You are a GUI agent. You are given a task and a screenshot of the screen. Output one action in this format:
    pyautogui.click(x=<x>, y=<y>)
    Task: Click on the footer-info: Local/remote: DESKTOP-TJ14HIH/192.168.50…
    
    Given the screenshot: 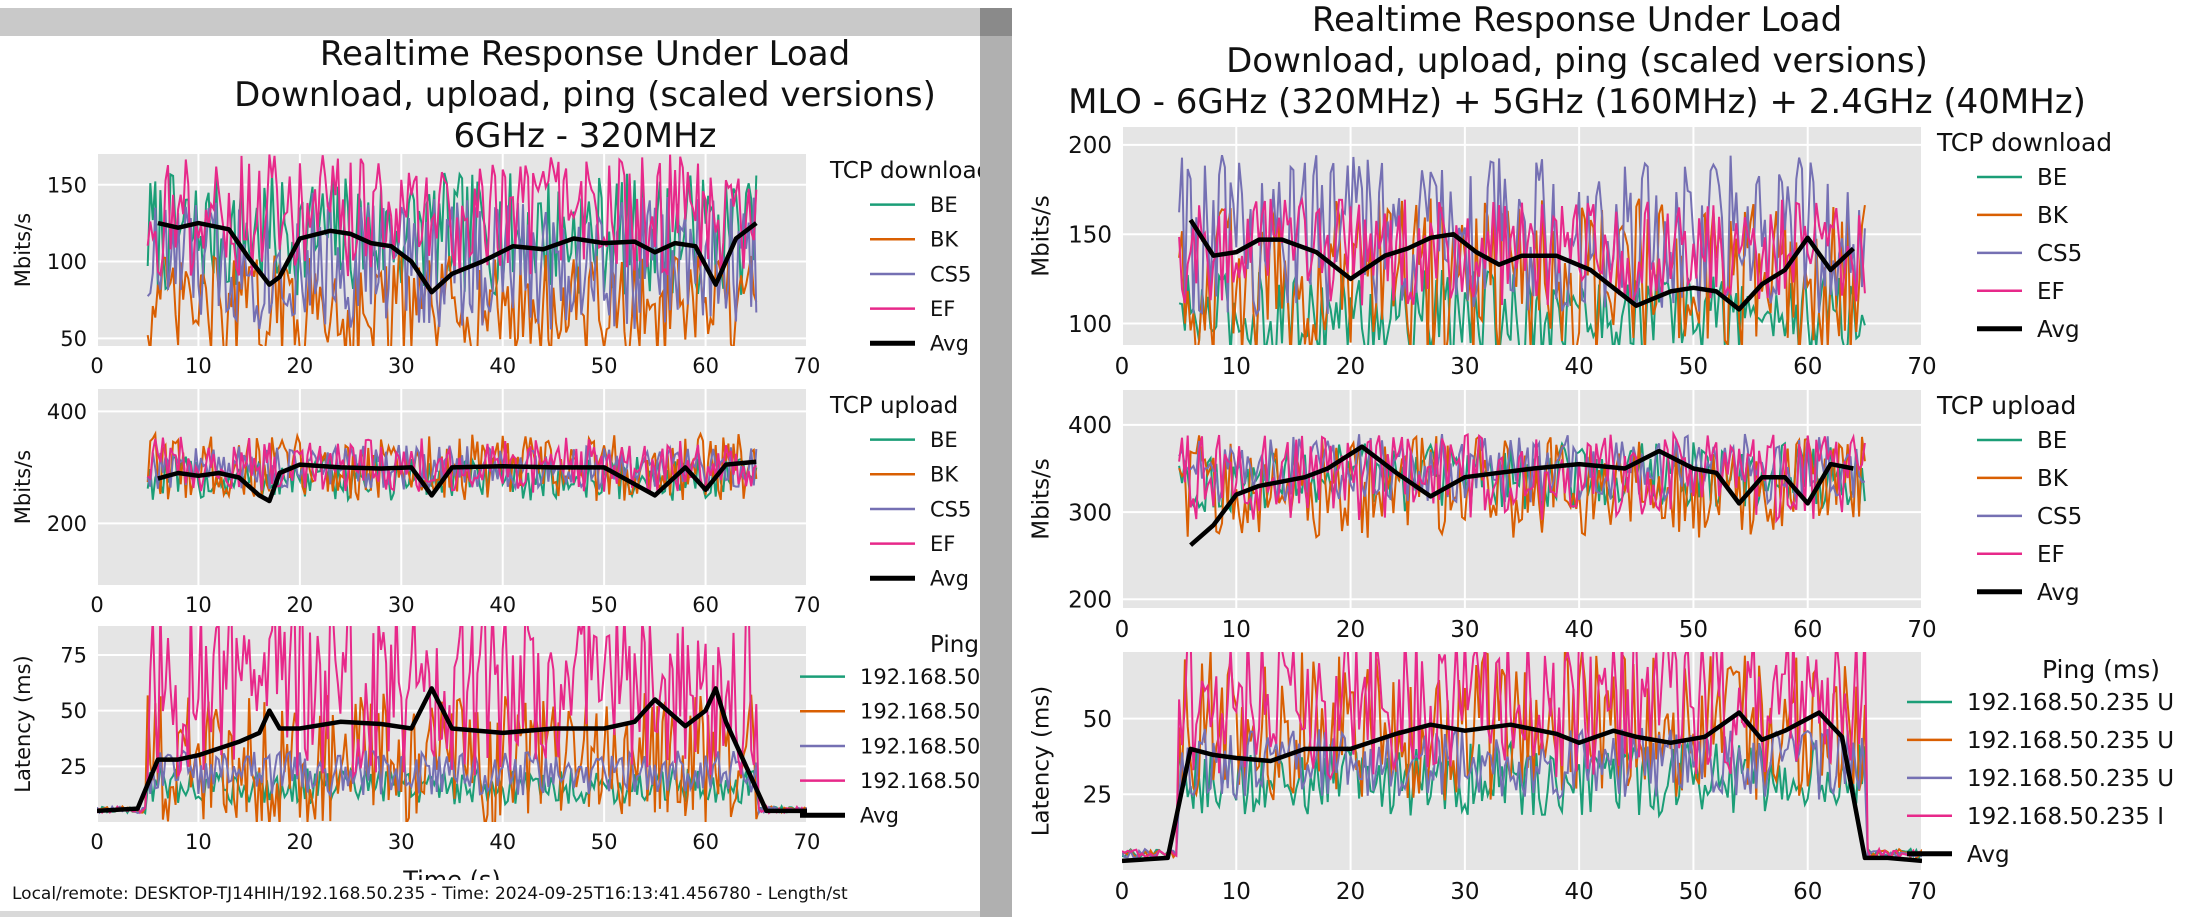 What is the action you would take?
    pyautogui.click(x=430, y=894)
    